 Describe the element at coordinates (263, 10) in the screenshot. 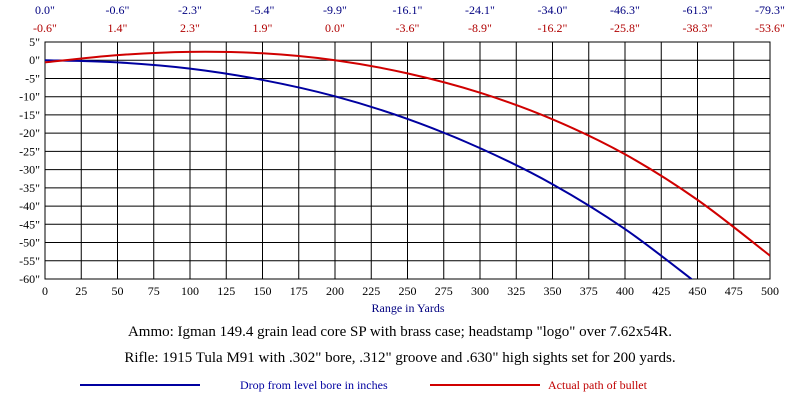

I see `drop-value-label: -5.4"` at that location.